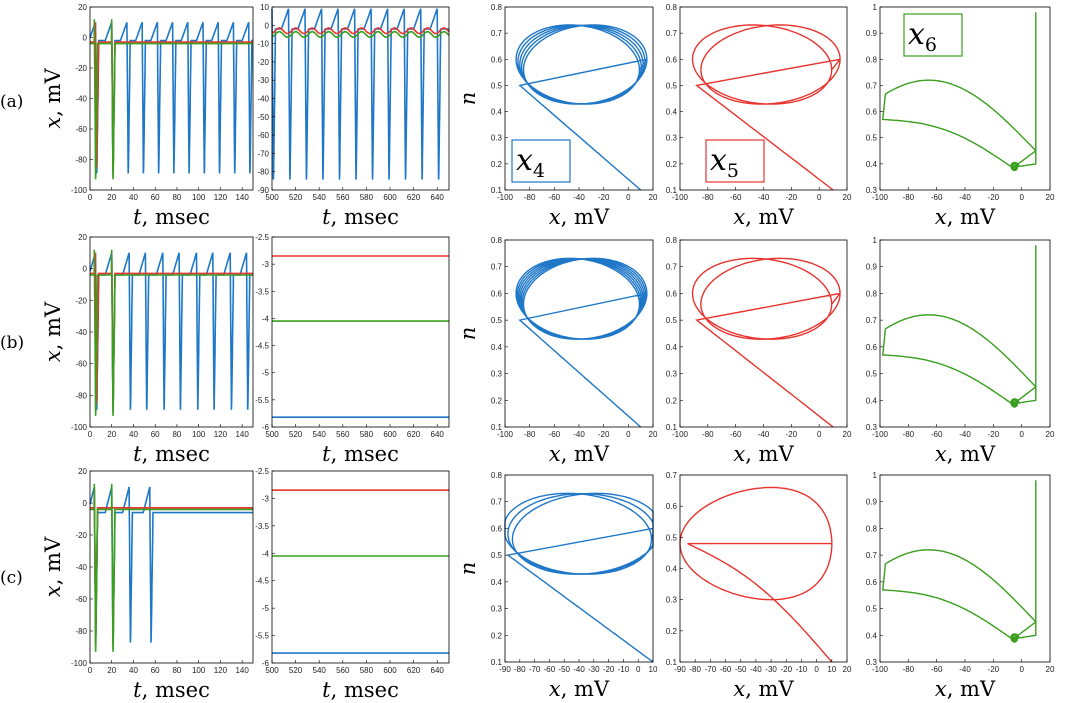 The width and height of the screenshot is (1065, 703). Describe the element at coordinates (199, 197) in the screenshot. I see `x-tick-label: 100` at that location.